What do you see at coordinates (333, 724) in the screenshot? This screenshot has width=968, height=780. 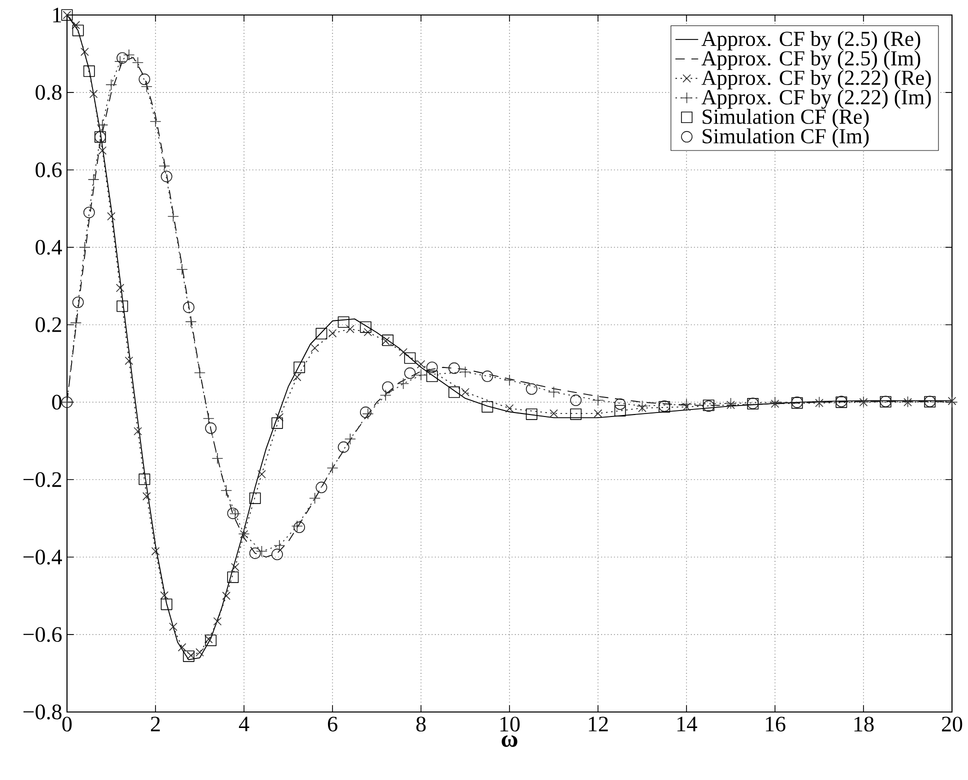 I see `x-tick-label: 6` at bounding box center [333, 724].